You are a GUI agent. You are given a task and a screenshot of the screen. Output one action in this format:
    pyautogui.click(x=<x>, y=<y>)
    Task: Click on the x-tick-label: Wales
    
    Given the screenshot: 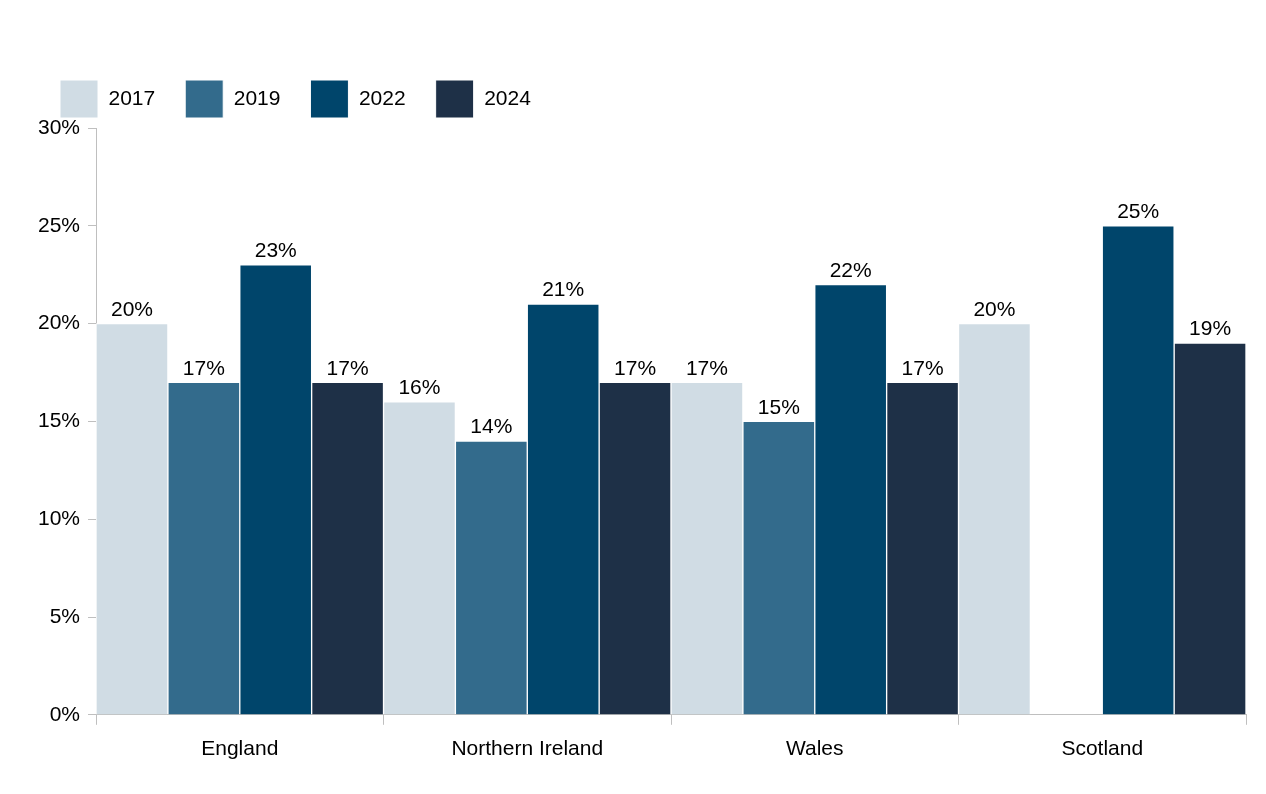 What is the action you would take?
    pyautogui.click(x=814, y=748)
    